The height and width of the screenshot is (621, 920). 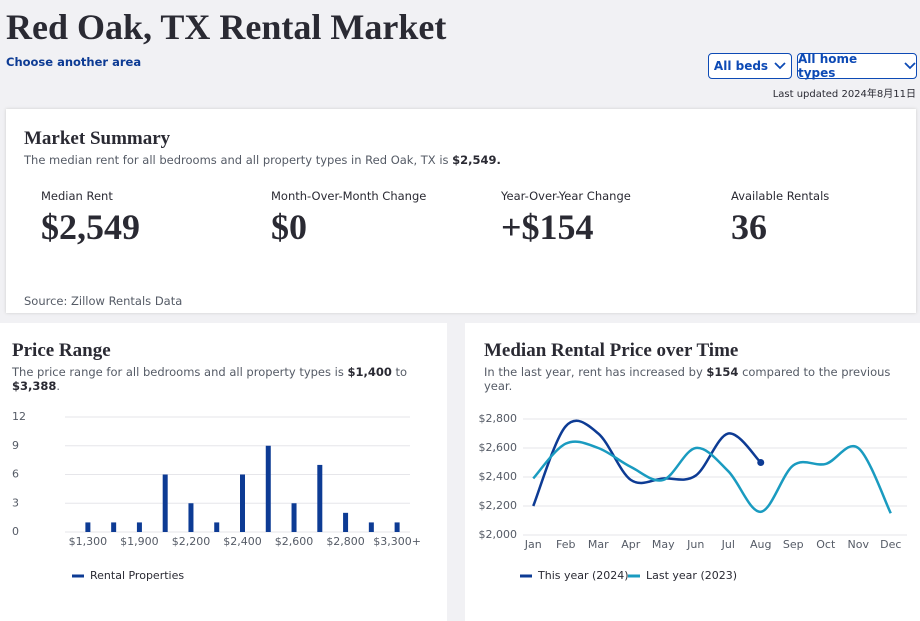 I want to click on text: to, so click(x=399, y=372).